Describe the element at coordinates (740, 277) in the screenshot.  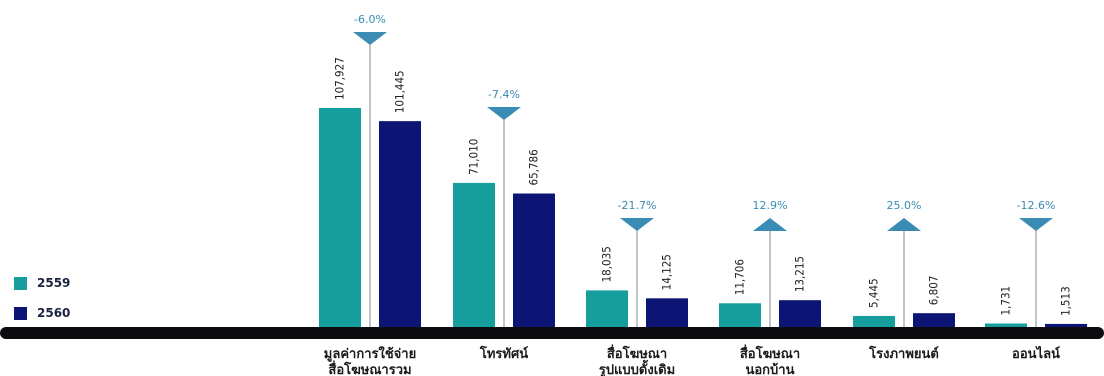
I see `data-label-2559-3: 11,706` at that location.